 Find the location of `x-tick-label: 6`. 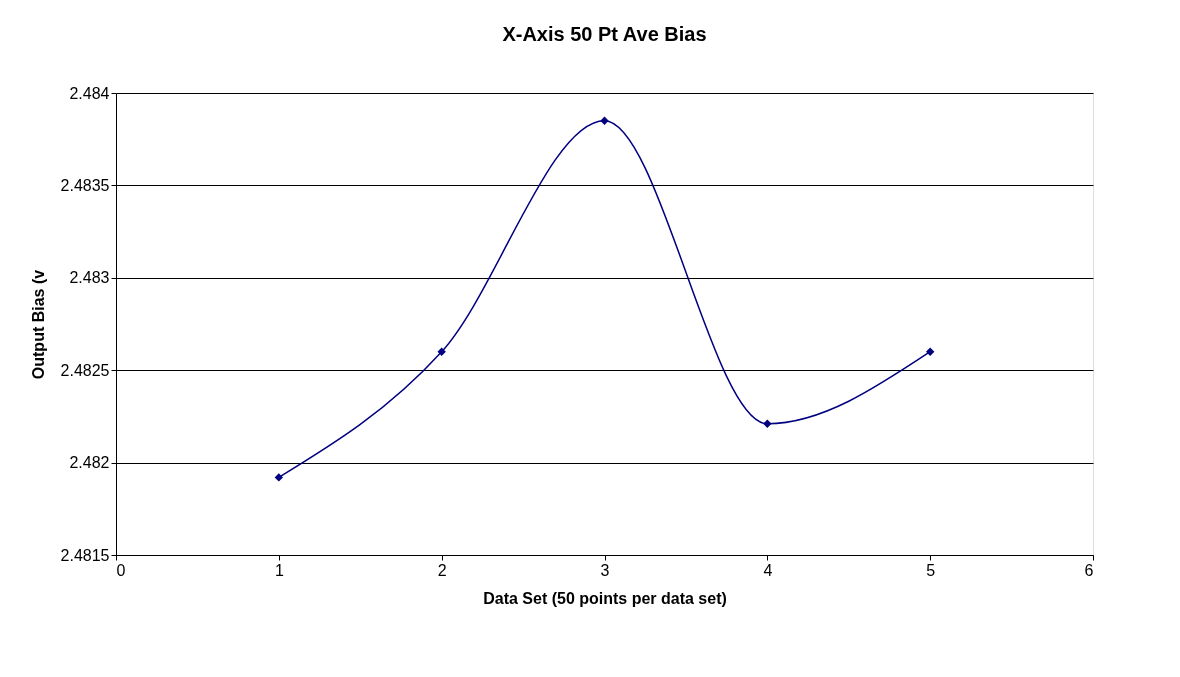

x-tick-label: 6 is located at coordinates (1089, 570).